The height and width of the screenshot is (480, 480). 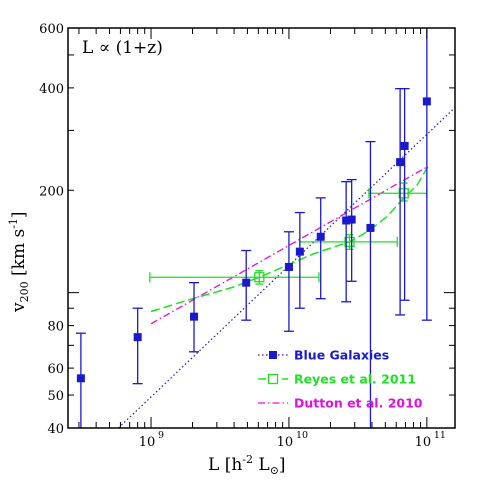 I want to click on legend-label: Reyes et al. 2011, so click(x=355, y=379).